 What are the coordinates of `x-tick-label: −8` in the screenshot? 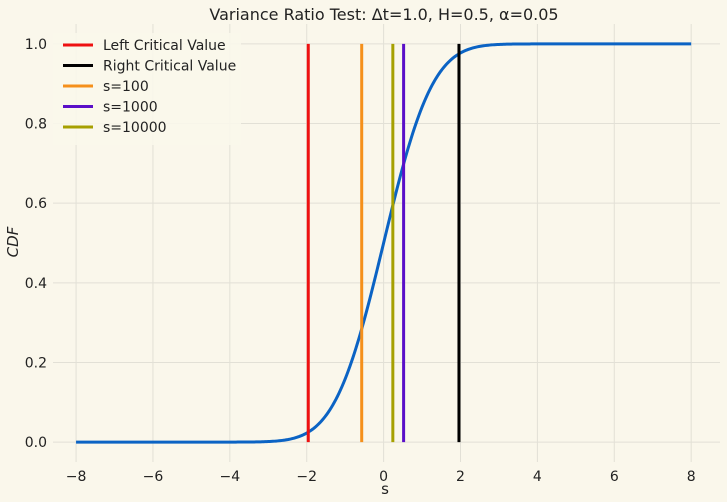 It's located at (76, 477).